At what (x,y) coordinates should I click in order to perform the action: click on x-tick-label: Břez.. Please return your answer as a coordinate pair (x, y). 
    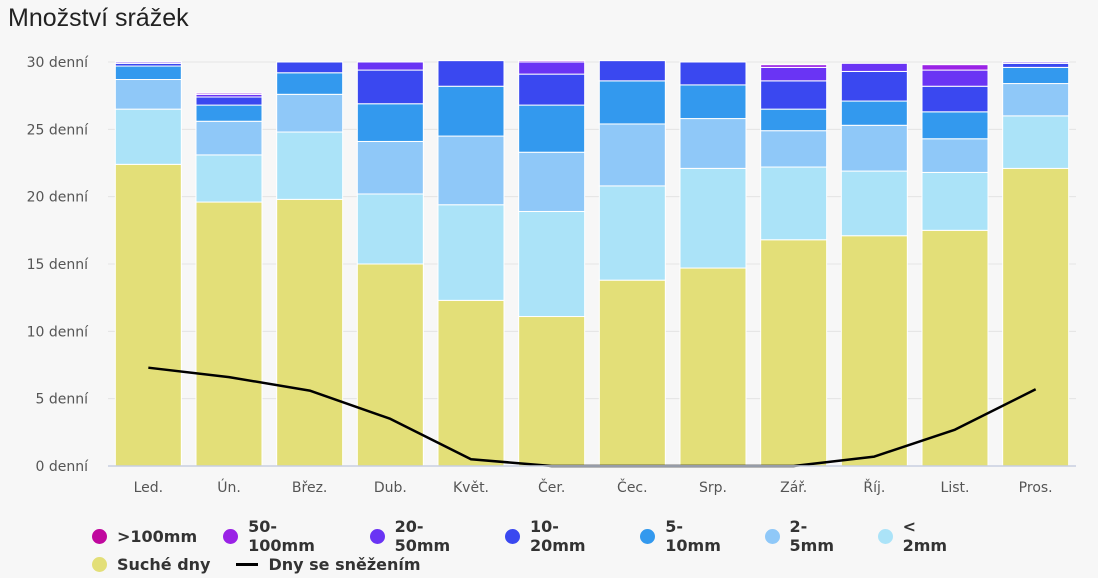
    Looking at the image, I should click on (309, 488).